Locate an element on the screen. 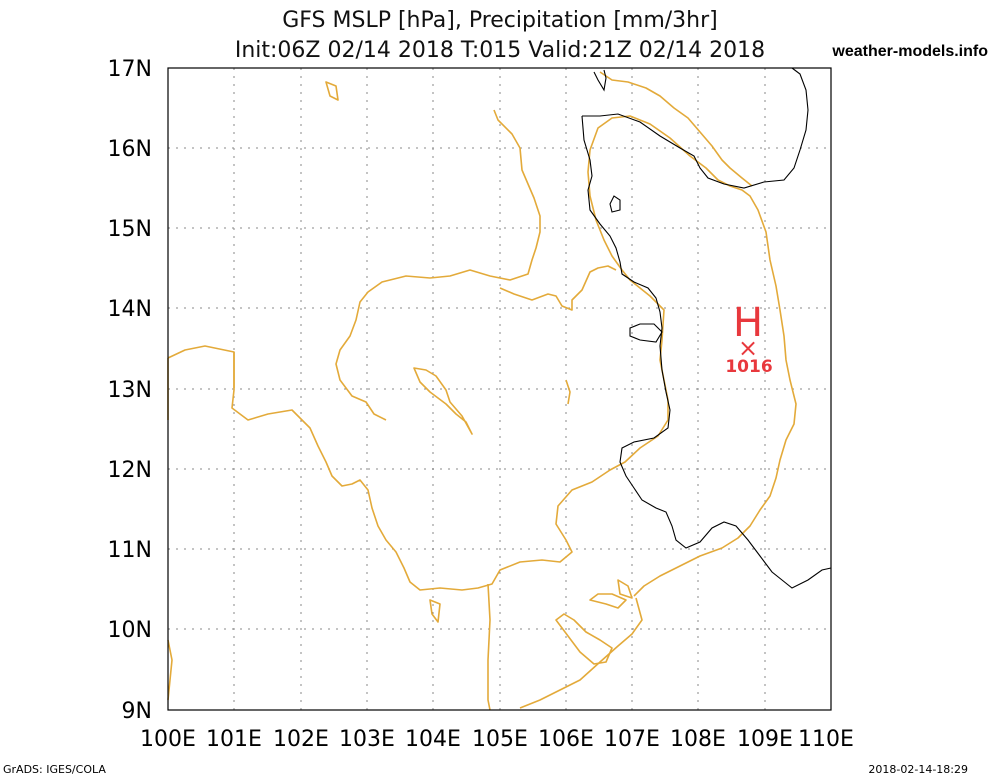 This screenshot has width=1000, height=779. high-pressure-center: H × 1016 is located at coordinates (748, 338).